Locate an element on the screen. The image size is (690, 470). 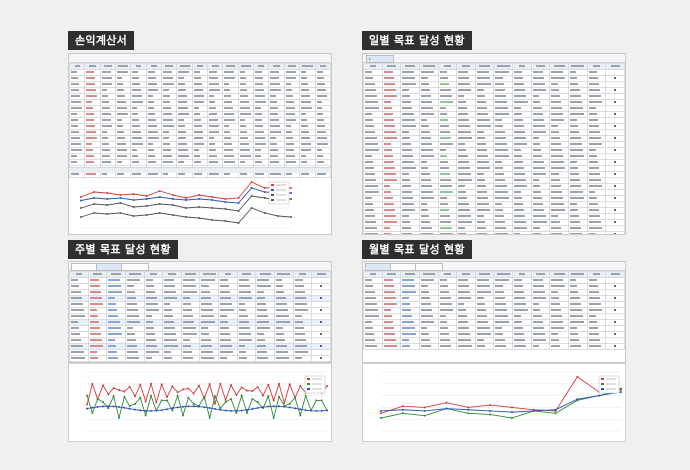
pnl-scrollbar is located at coordinates (200, 170).